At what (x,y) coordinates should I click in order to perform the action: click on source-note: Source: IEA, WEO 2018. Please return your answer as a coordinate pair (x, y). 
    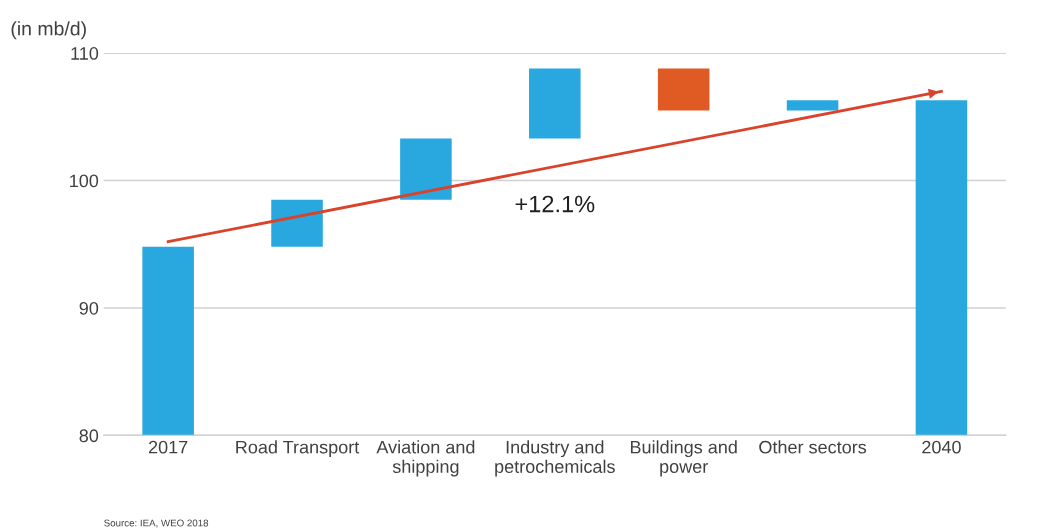
    Looking at the image, I should click on (156, 523).